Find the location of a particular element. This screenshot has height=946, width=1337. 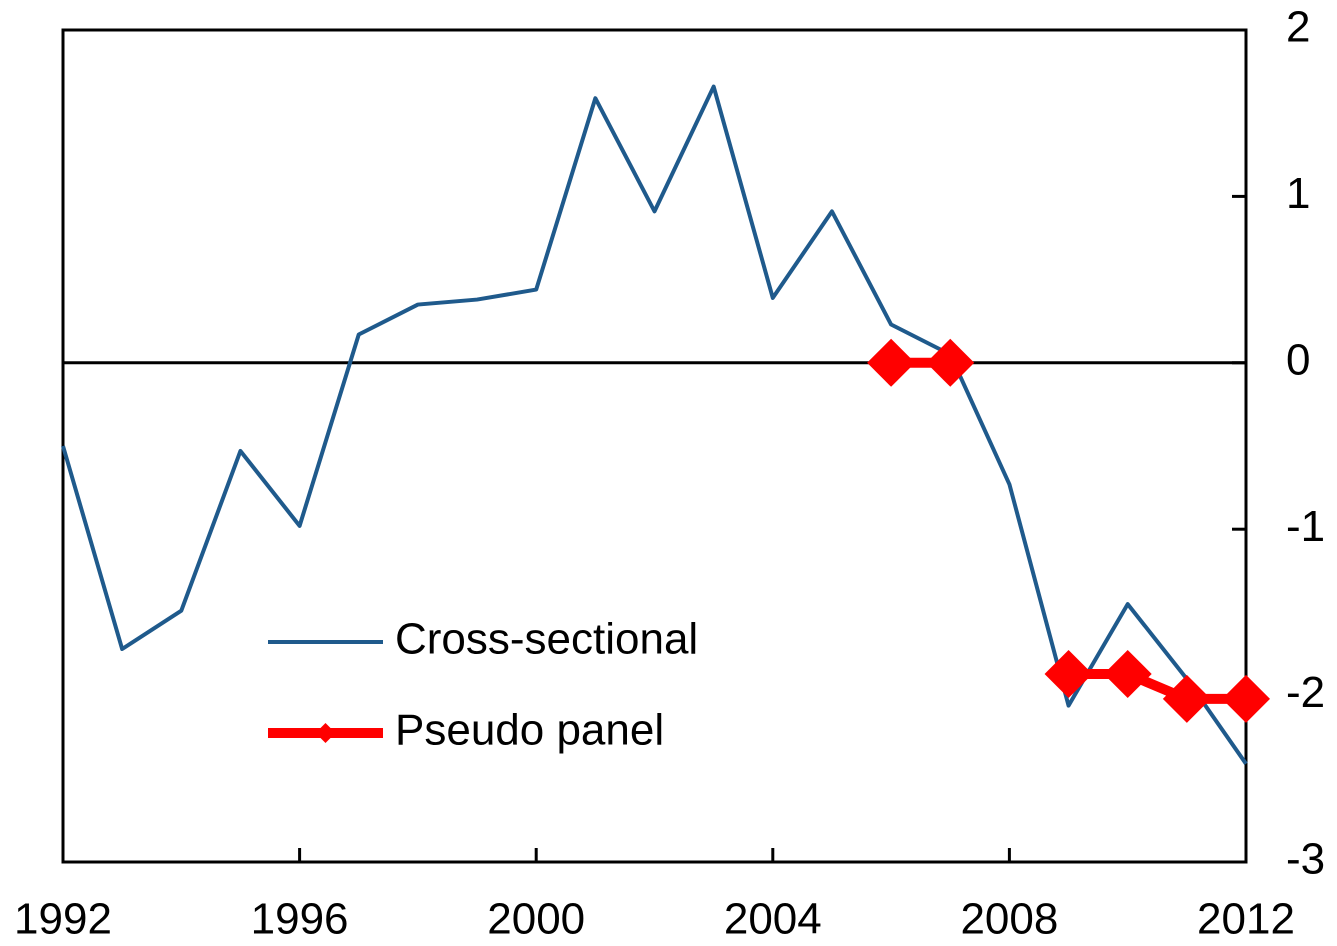

x-tick-label: 1992 is located at coordinates (63, 919).